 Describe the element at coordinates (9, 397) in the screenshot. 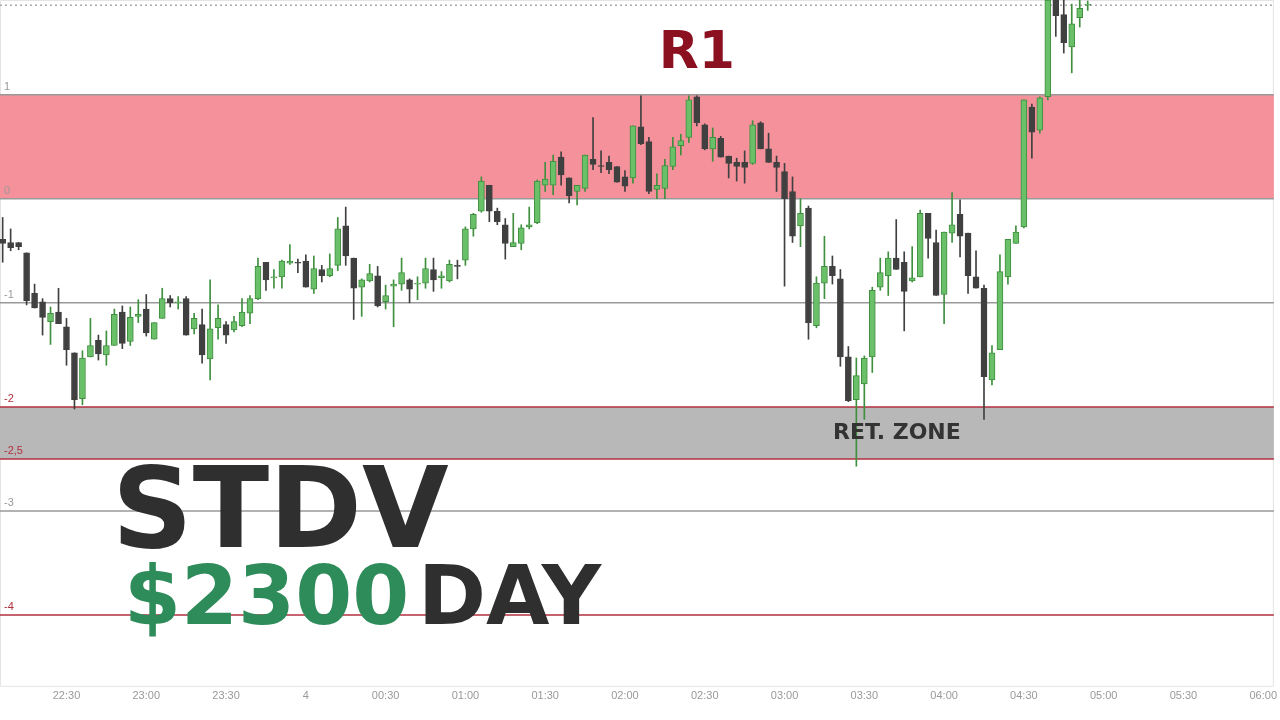

I see `ref-line-label: -2` at that location.